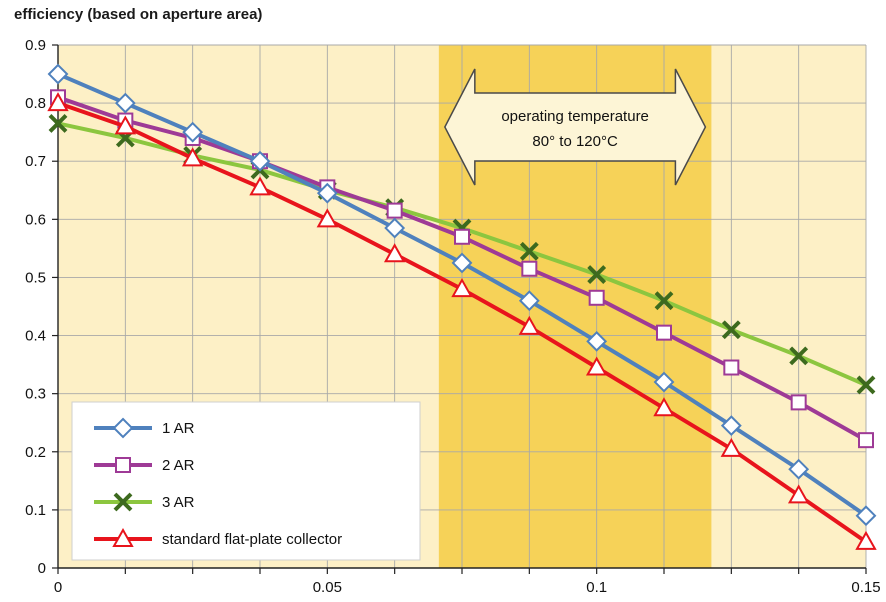  What do you see at coordinates (42, 568) in the screenshot?
I see `y-tick-label: 0` at bounding box center [42, 568].